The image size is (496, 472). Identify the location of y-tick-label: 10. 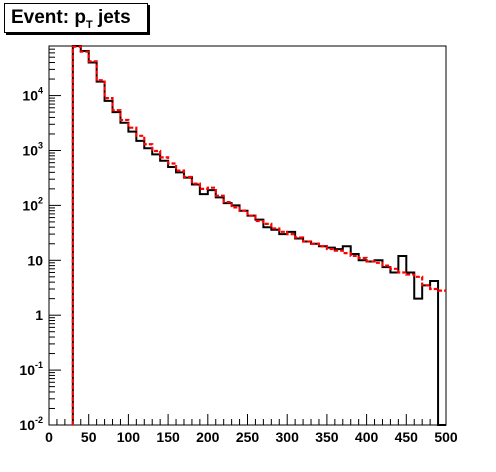
(35, 260).